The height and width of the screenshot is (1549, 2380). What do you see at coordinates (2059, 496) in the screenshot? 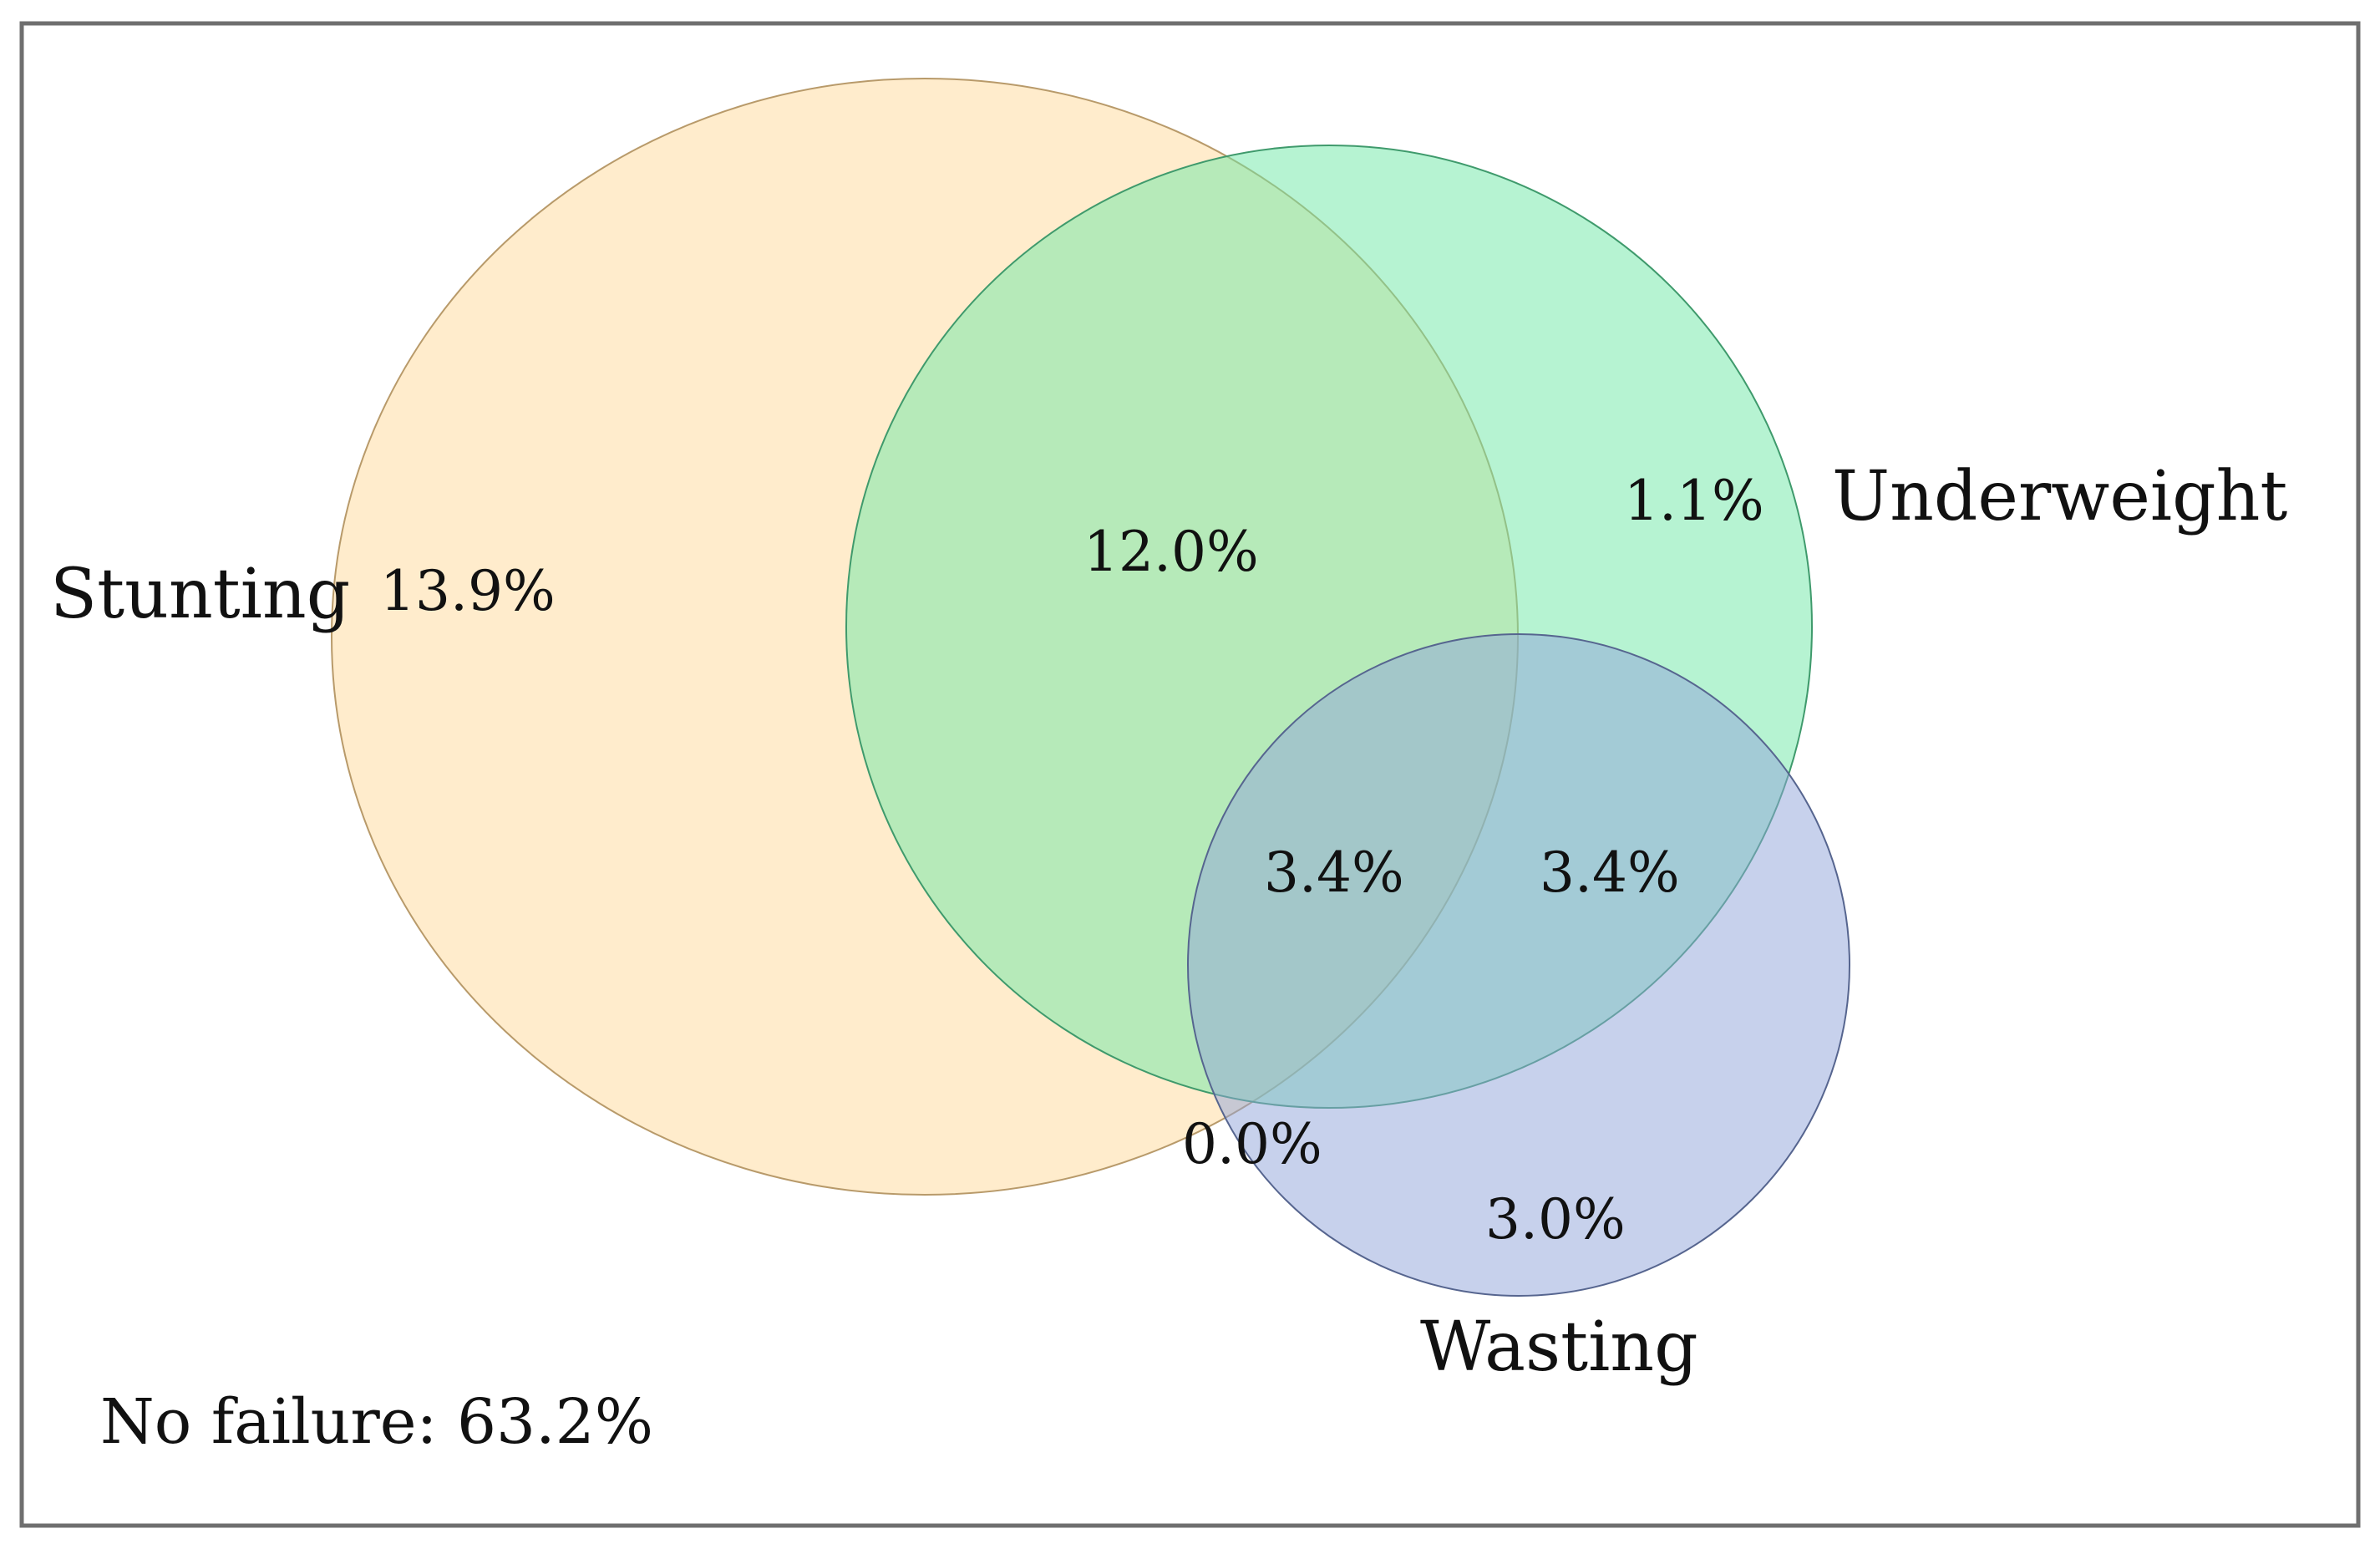
I see `underweight-label: Underweight` at bounding box center [2059, 496].